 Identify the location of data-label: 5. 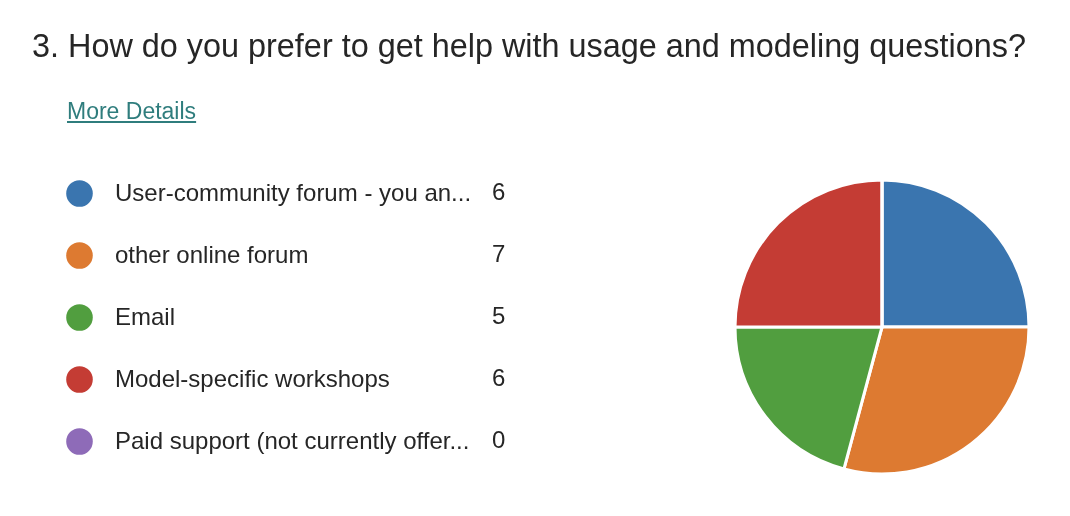
(499, 315).